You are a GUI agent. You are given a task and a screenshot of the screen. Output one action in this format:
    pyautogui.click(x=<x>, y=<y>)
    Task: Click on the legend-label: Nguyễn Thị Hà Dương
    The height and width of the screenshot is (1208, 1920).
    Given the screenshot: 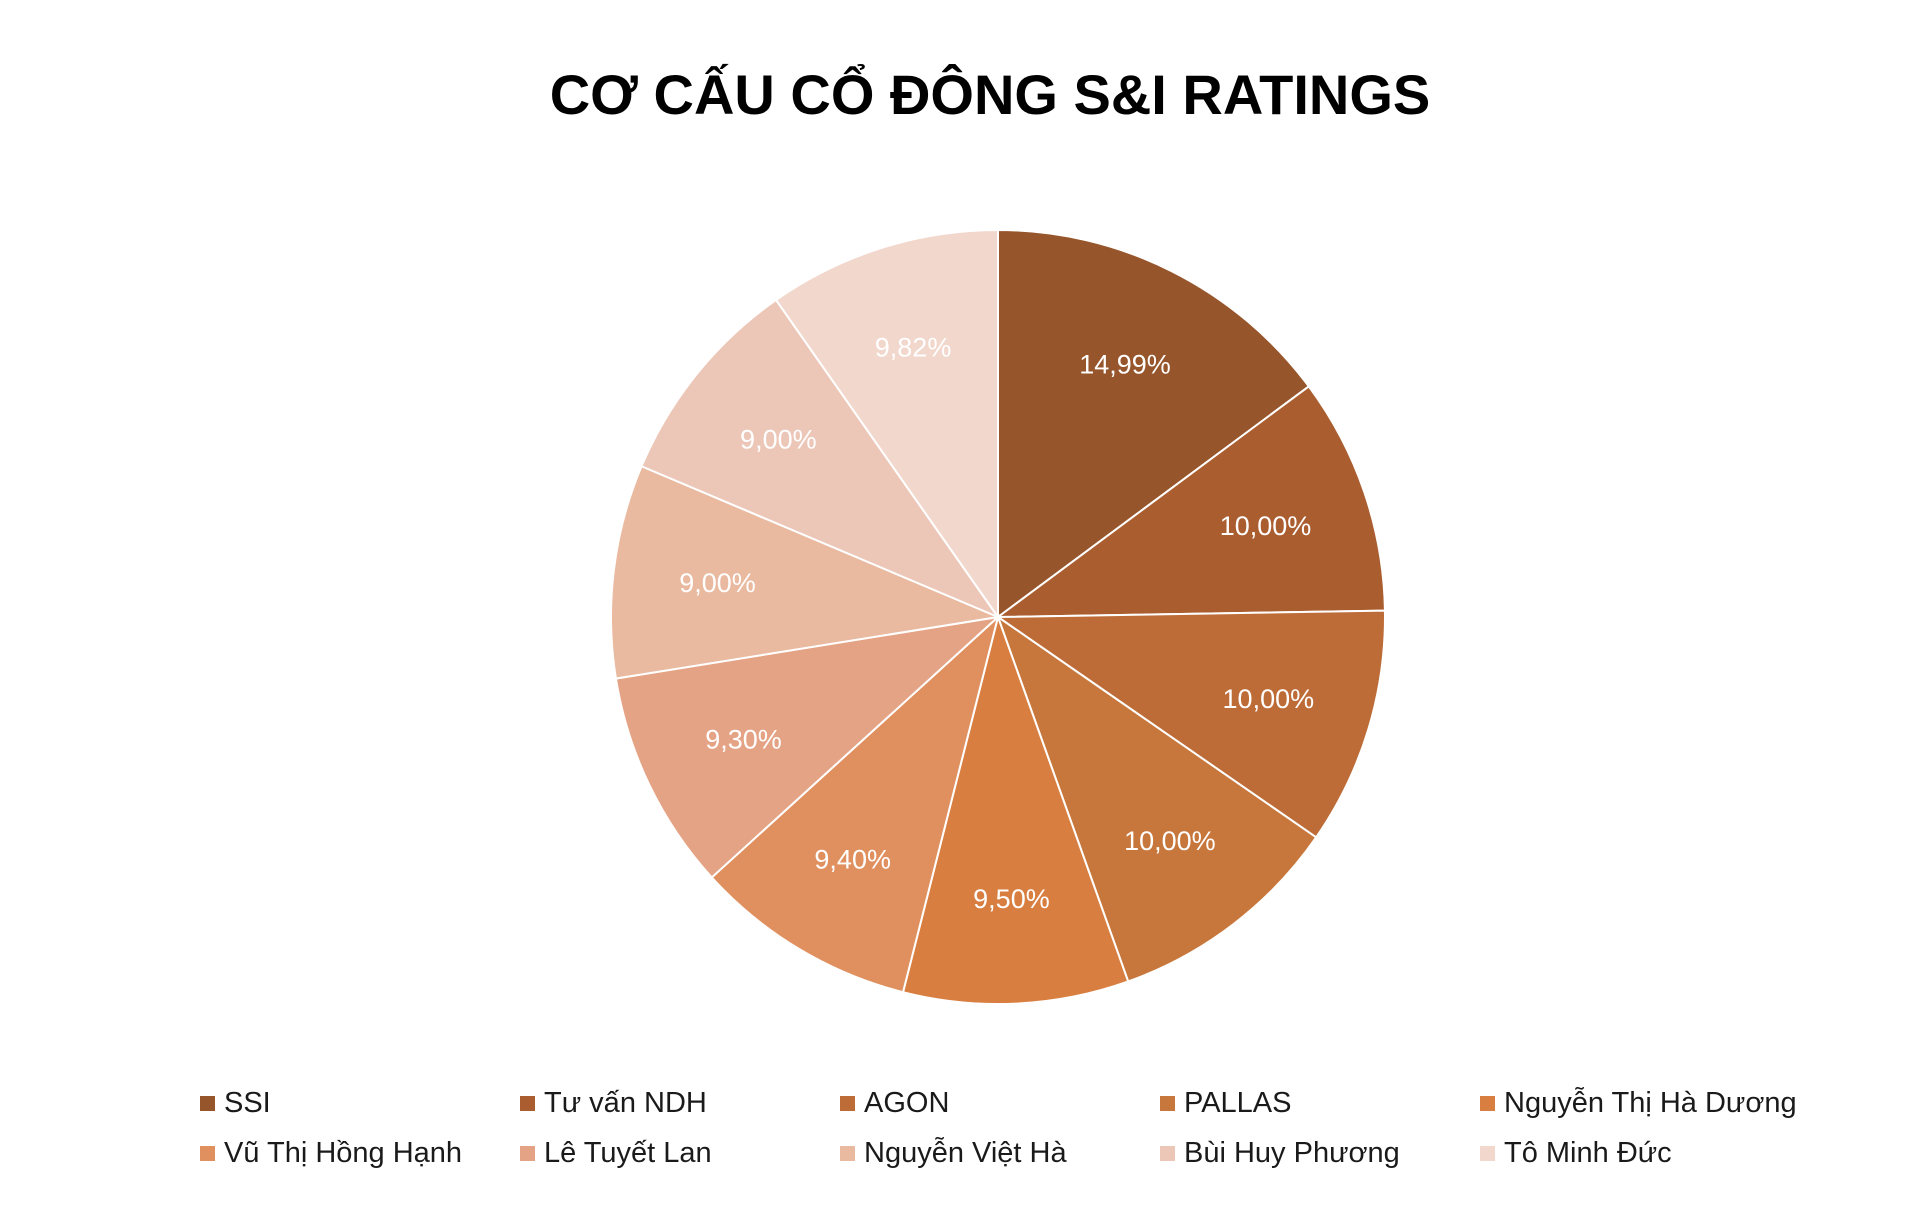 What is the action you would take?
    pyautogui.click(x=1650, y=1102)
    